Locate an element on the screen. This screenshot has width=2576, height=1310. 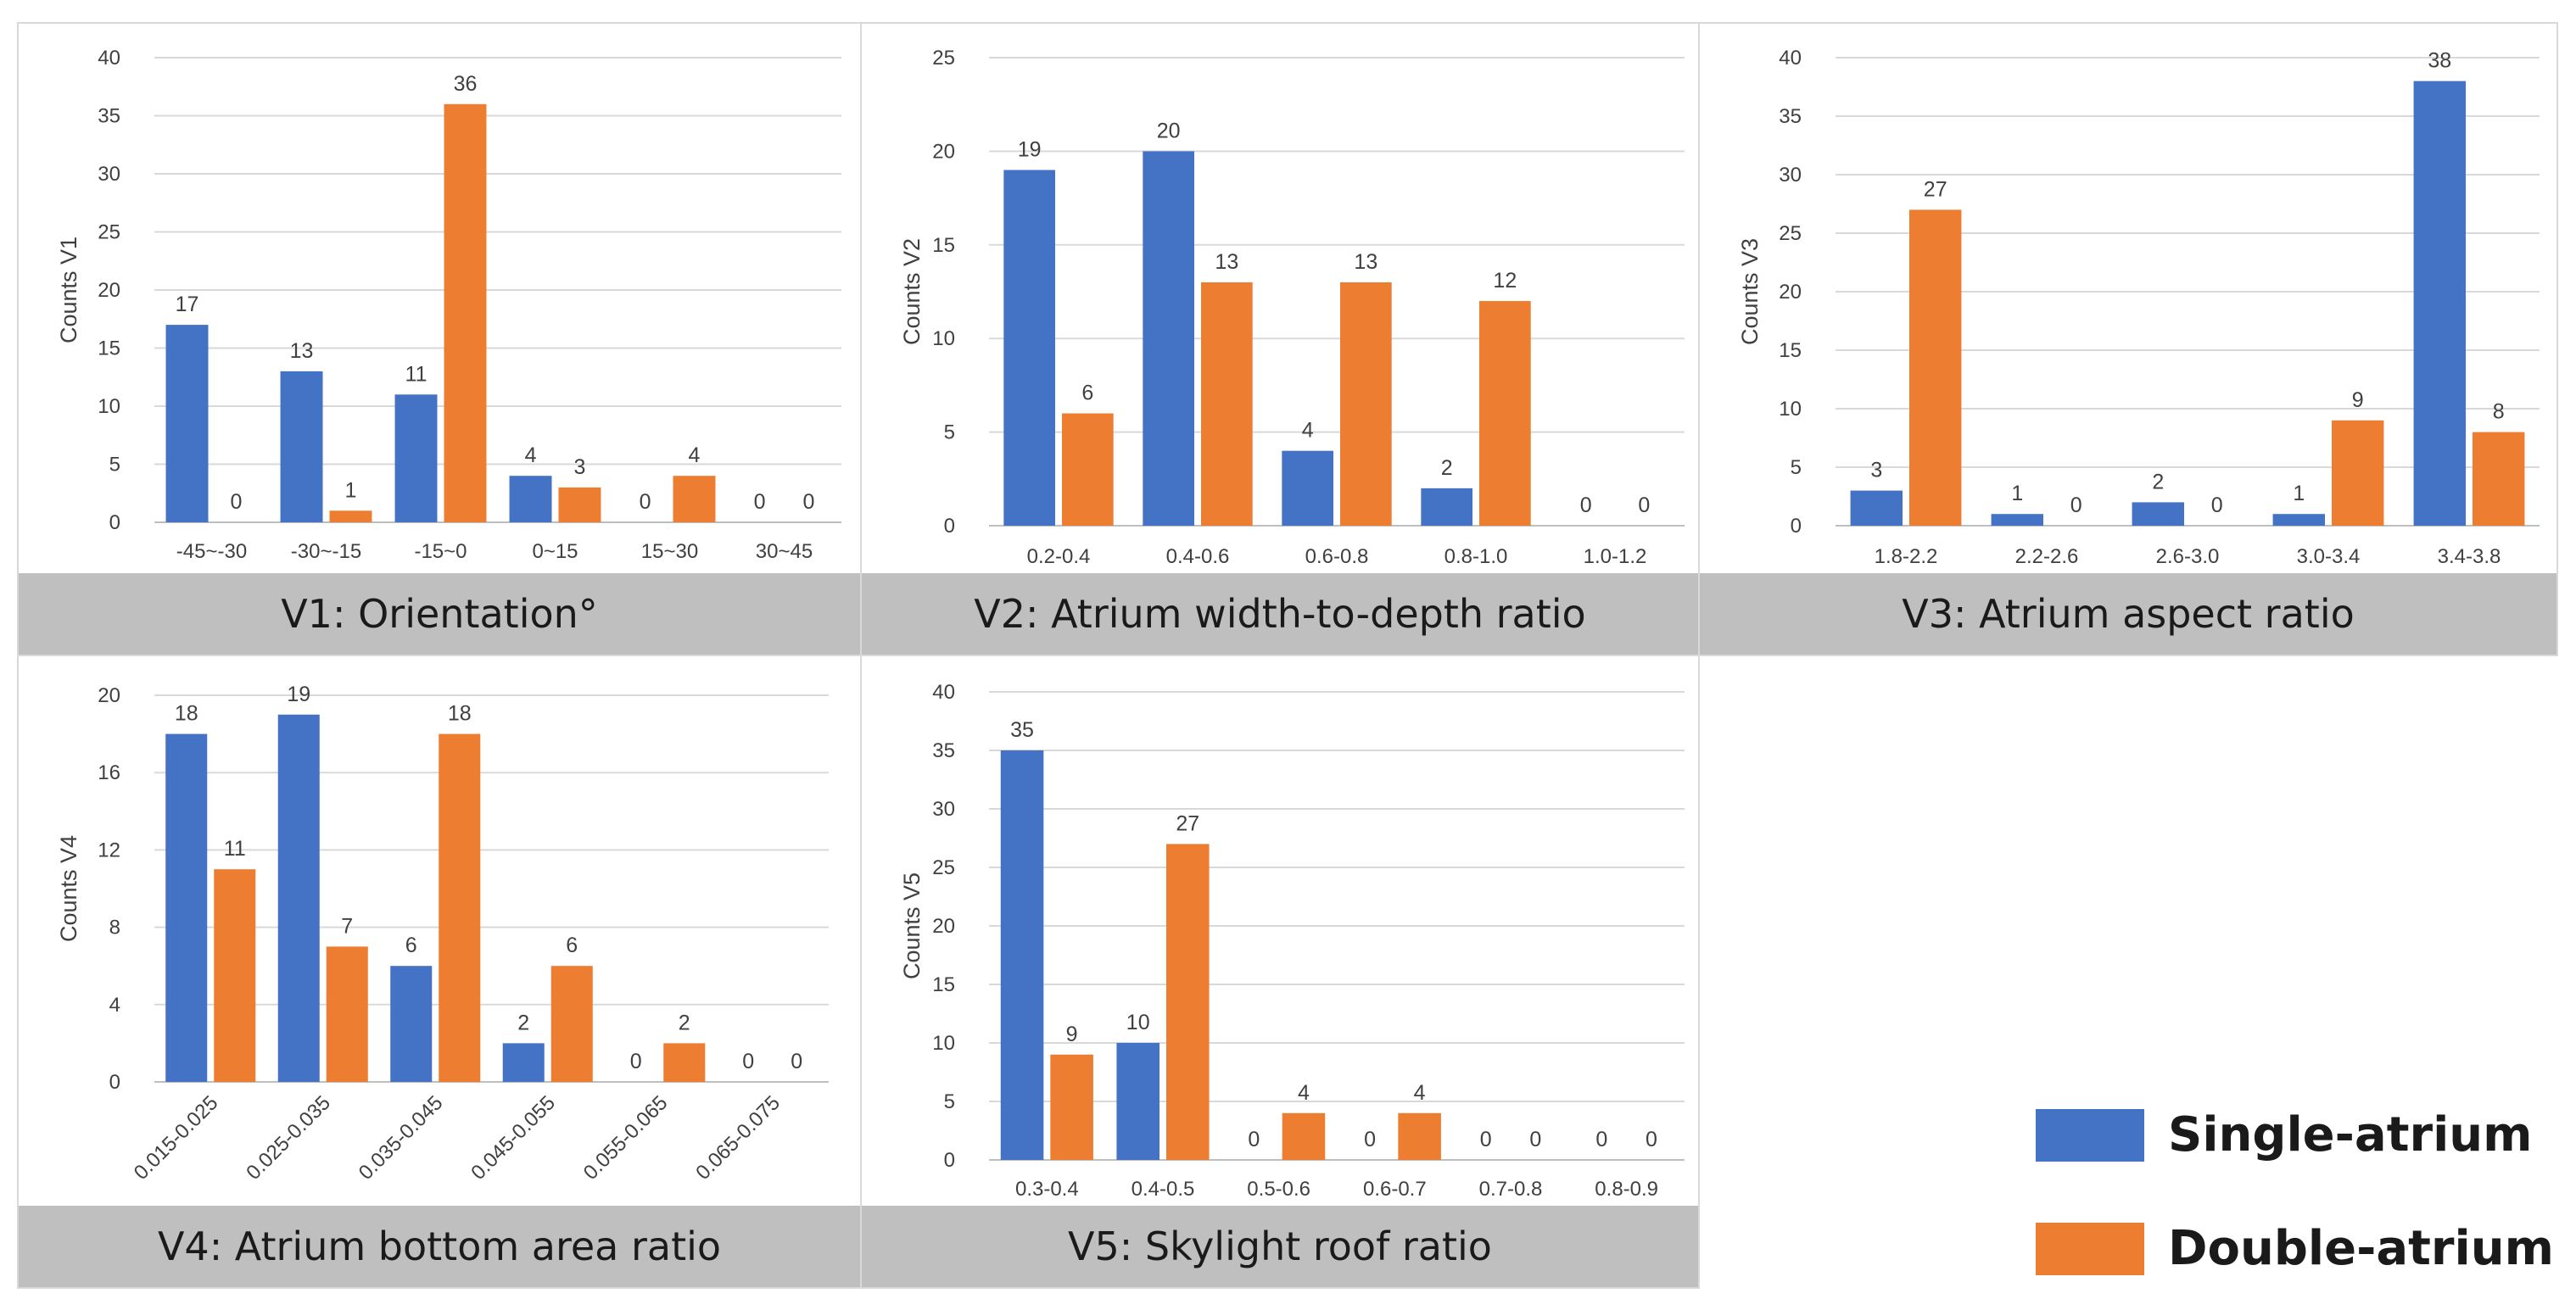
y-tick-label: 4 is located at coordinates (114, 1005).